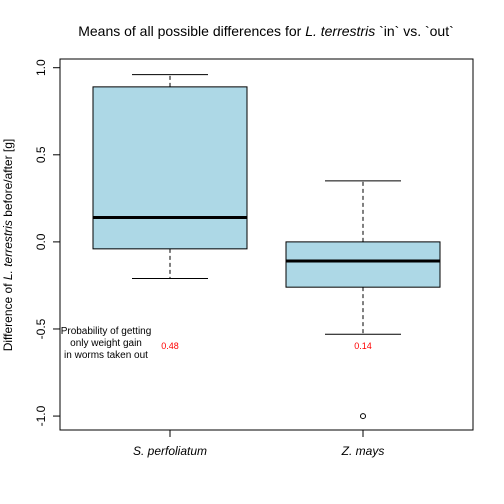 This screenshot has height=504, width=504. What do you see at coordinates (41, 67) in the screenshot?
I see `y-tick-label-4: 1.0` at bounding box center [41, 67].